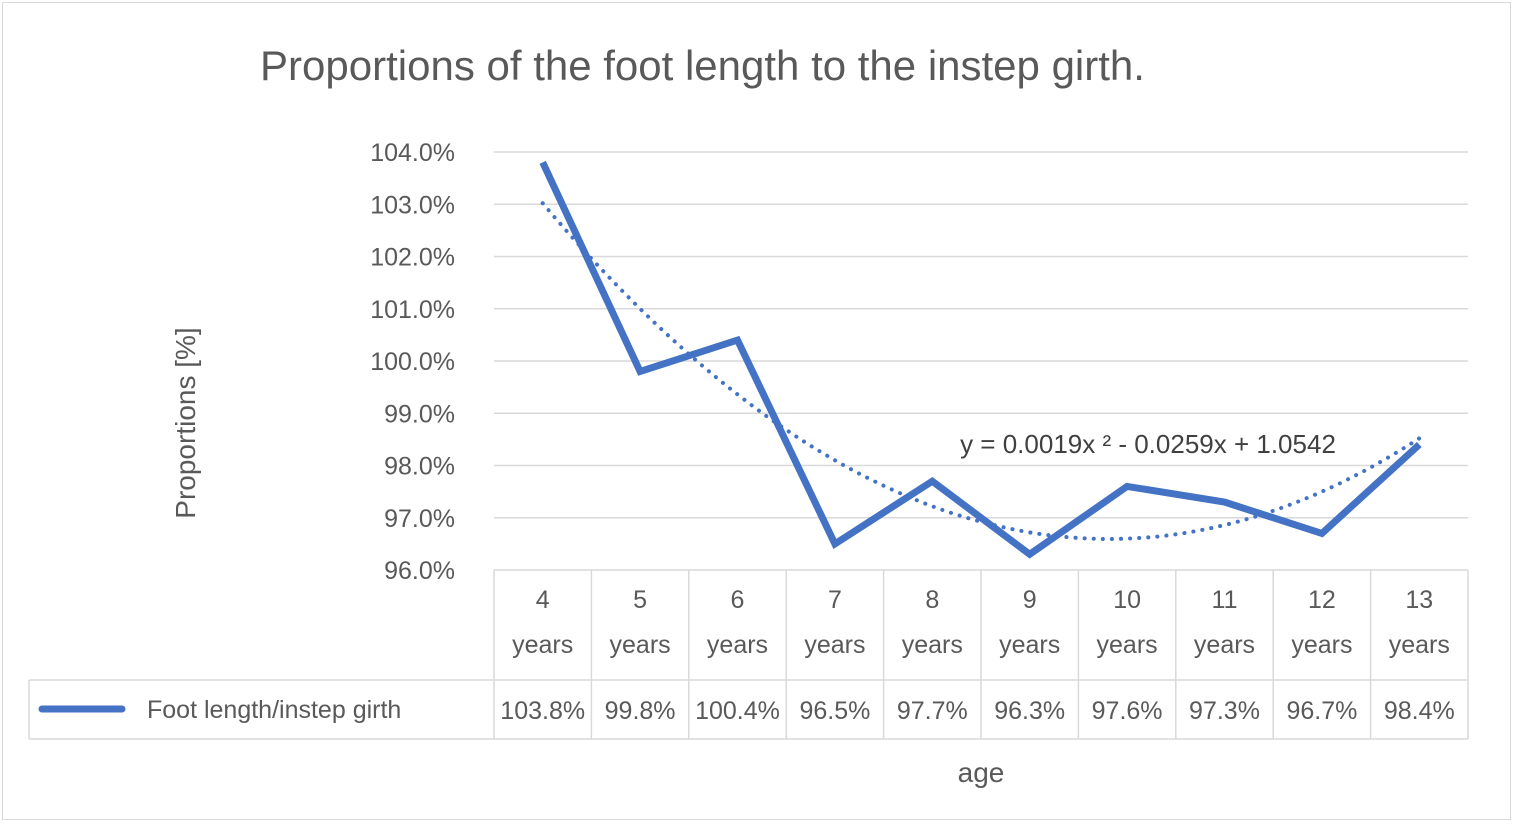 This screenshot has width=1515, height=824. Describe the element at coordinates (1225, 600) in the screenshot. I see `x-category-number: 11` at that location.